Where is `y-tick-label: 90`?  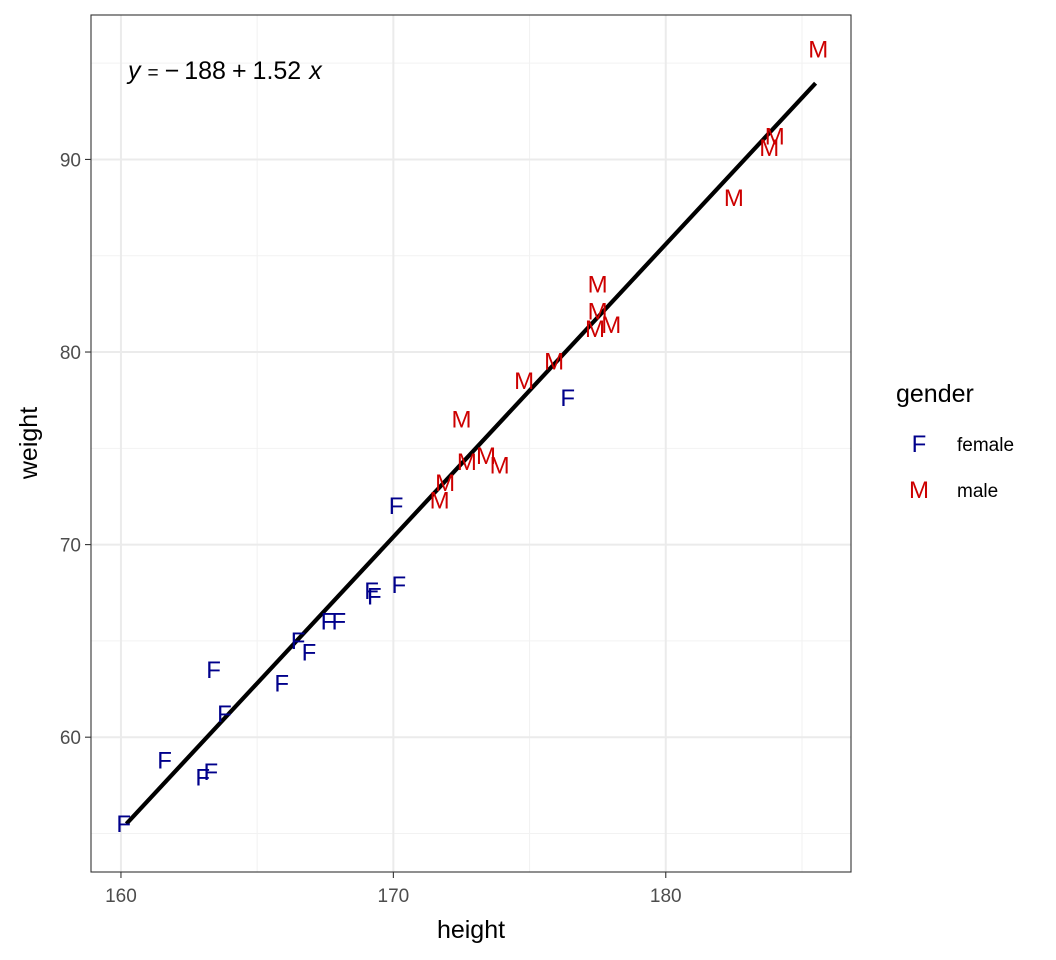
y-tick-label: 90 is located at coordinates (70, 160).